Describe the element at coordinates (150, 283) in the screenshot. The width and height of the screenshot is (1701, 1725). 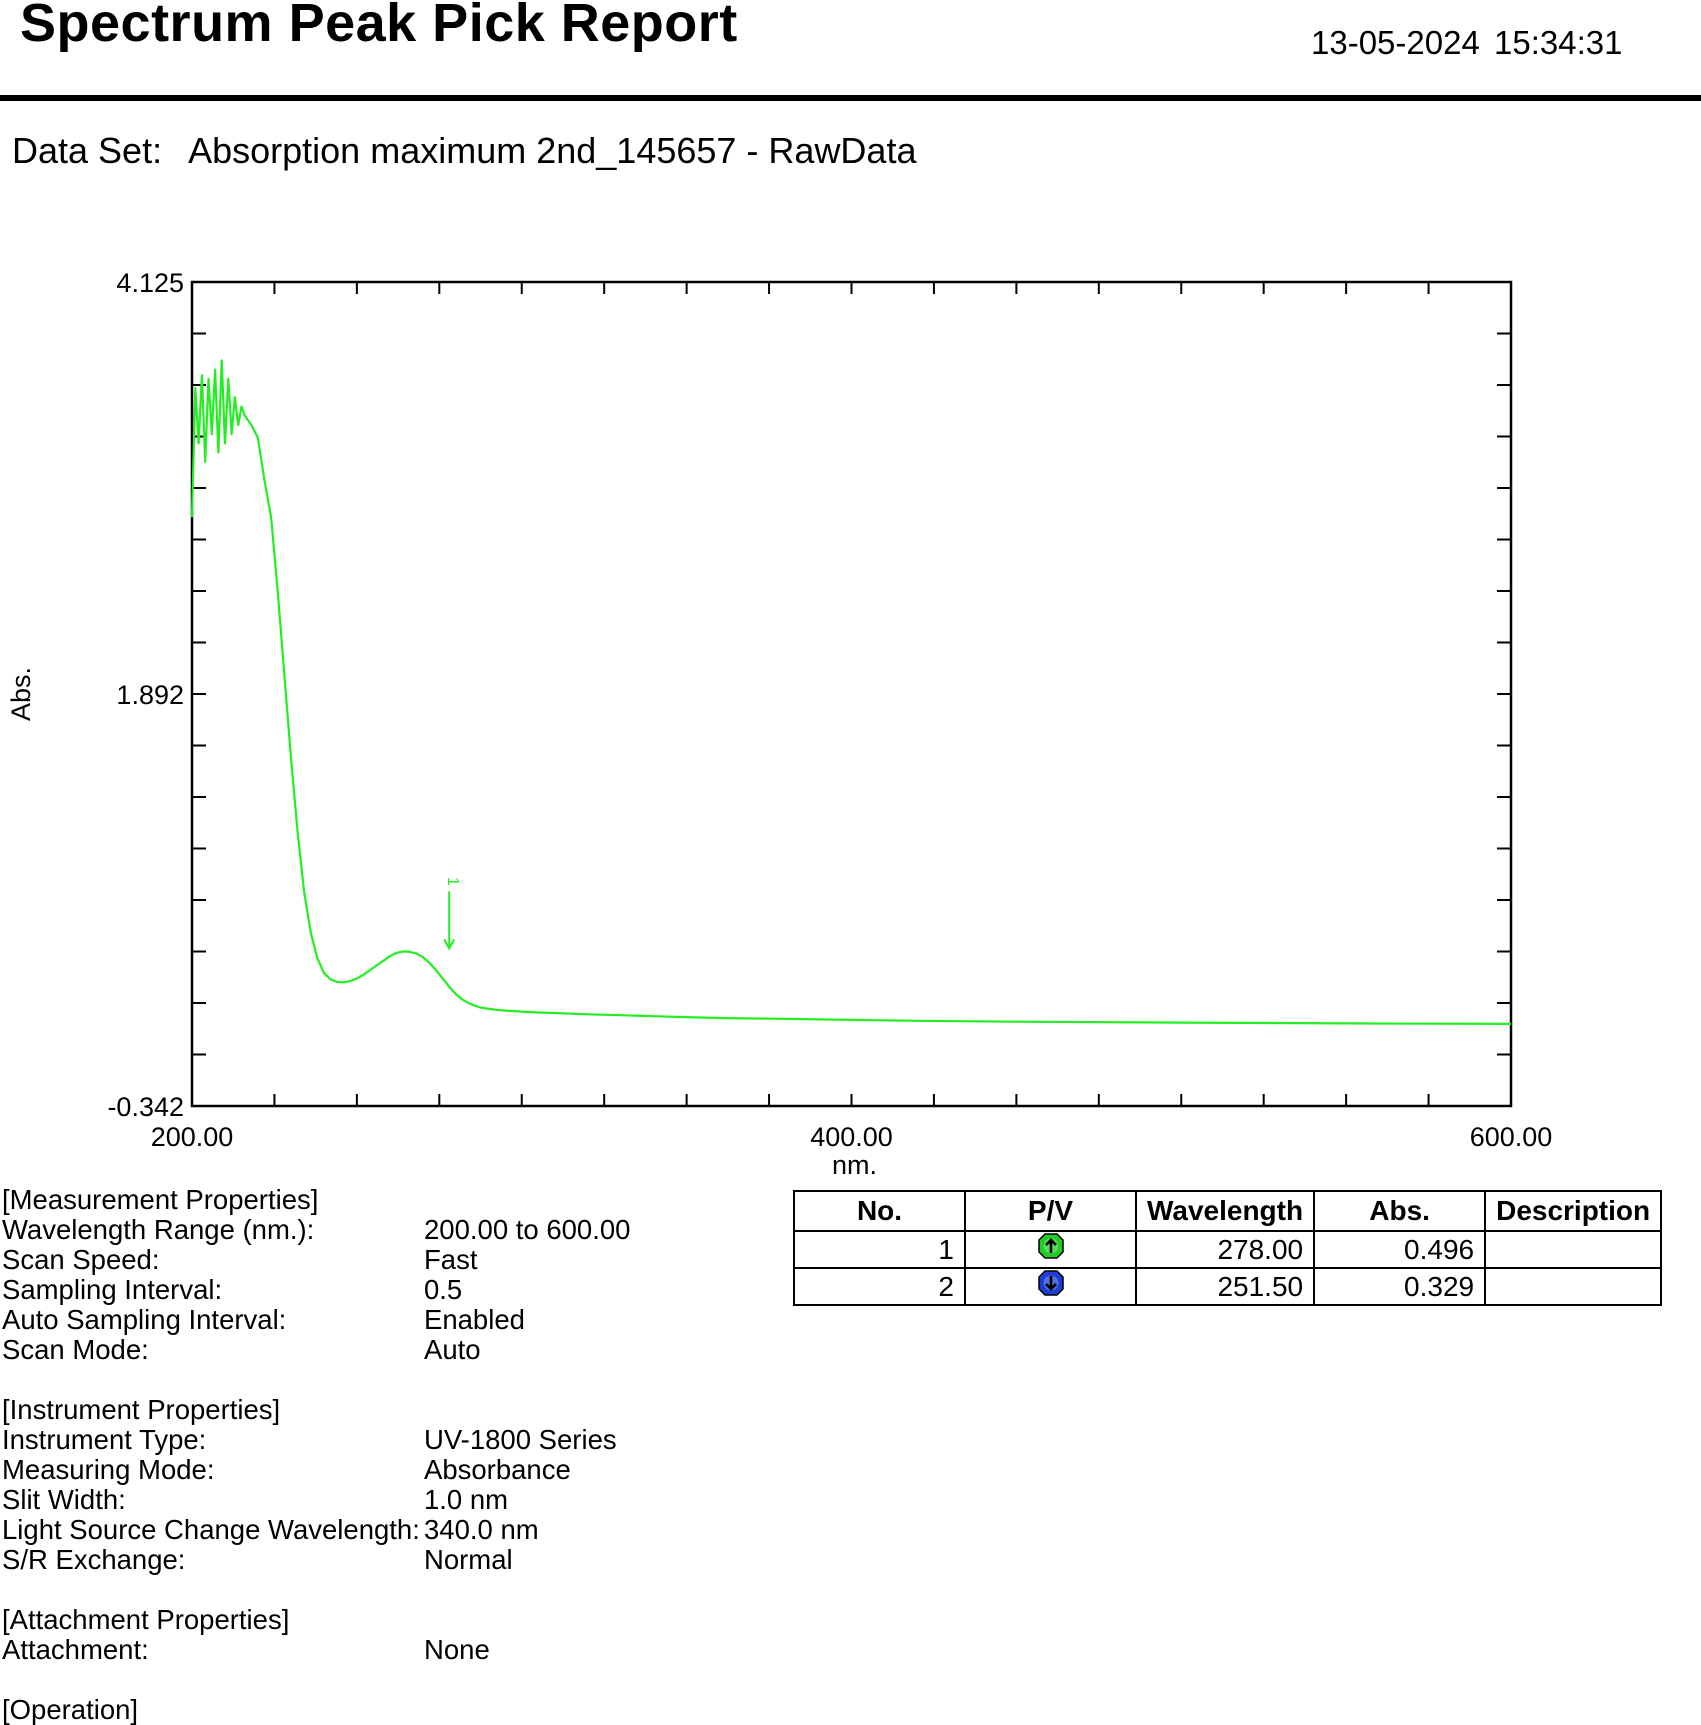
I see `y-tick-label: 4.125` at that location.